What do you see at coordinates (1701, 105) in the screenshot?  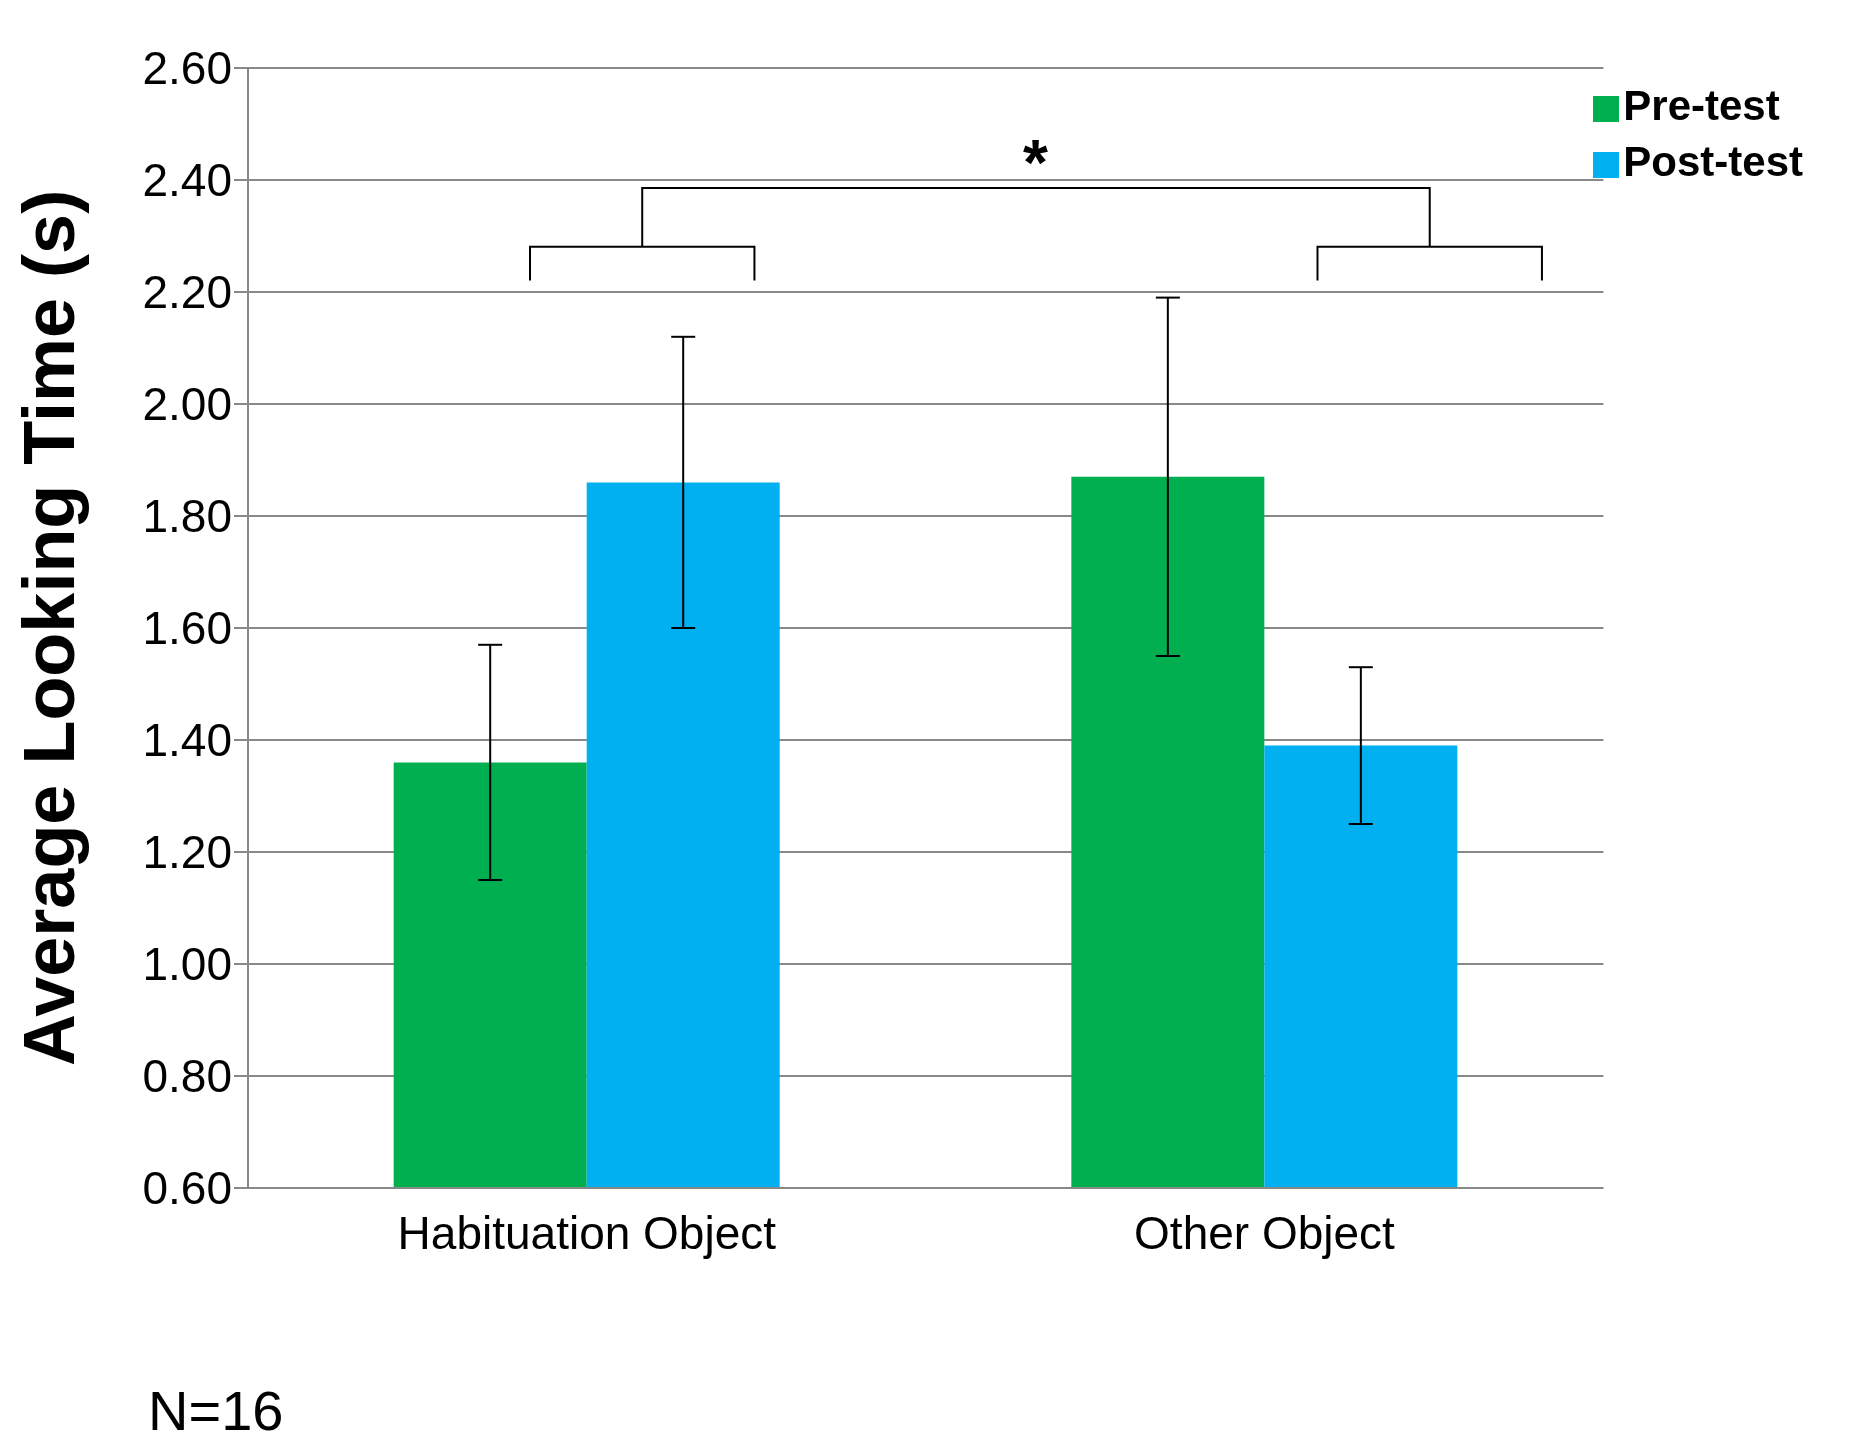 I see `legend-label: Pre-test` at bounding box center [1701, 105].